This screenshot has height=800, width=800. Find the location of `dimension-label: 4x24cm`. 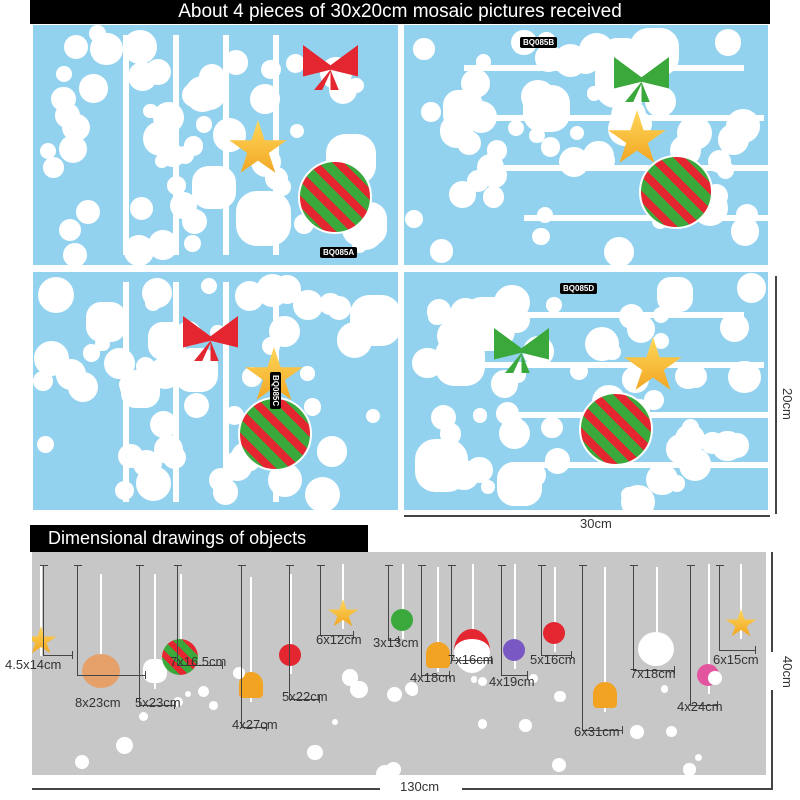

dimension-label: 4x24cm is located at coordinates (700, 706).